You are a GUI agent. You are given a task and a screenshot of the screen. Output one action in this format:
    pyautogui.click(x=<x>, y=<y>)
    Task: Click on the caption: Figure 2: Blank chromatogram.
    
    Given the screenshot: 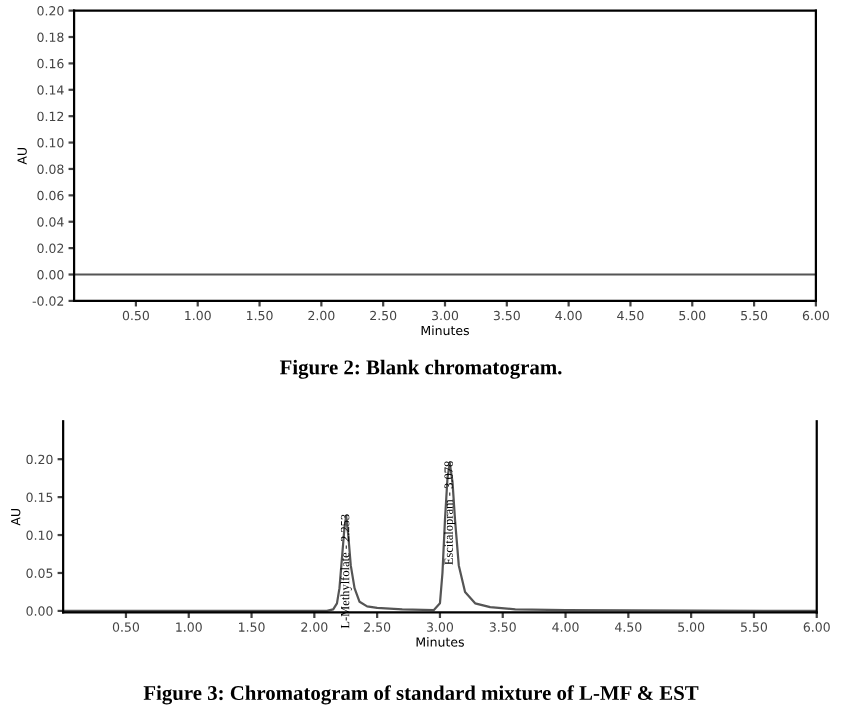 What is the action you would take?
    pyautogui.click(x=420, y=369)
    